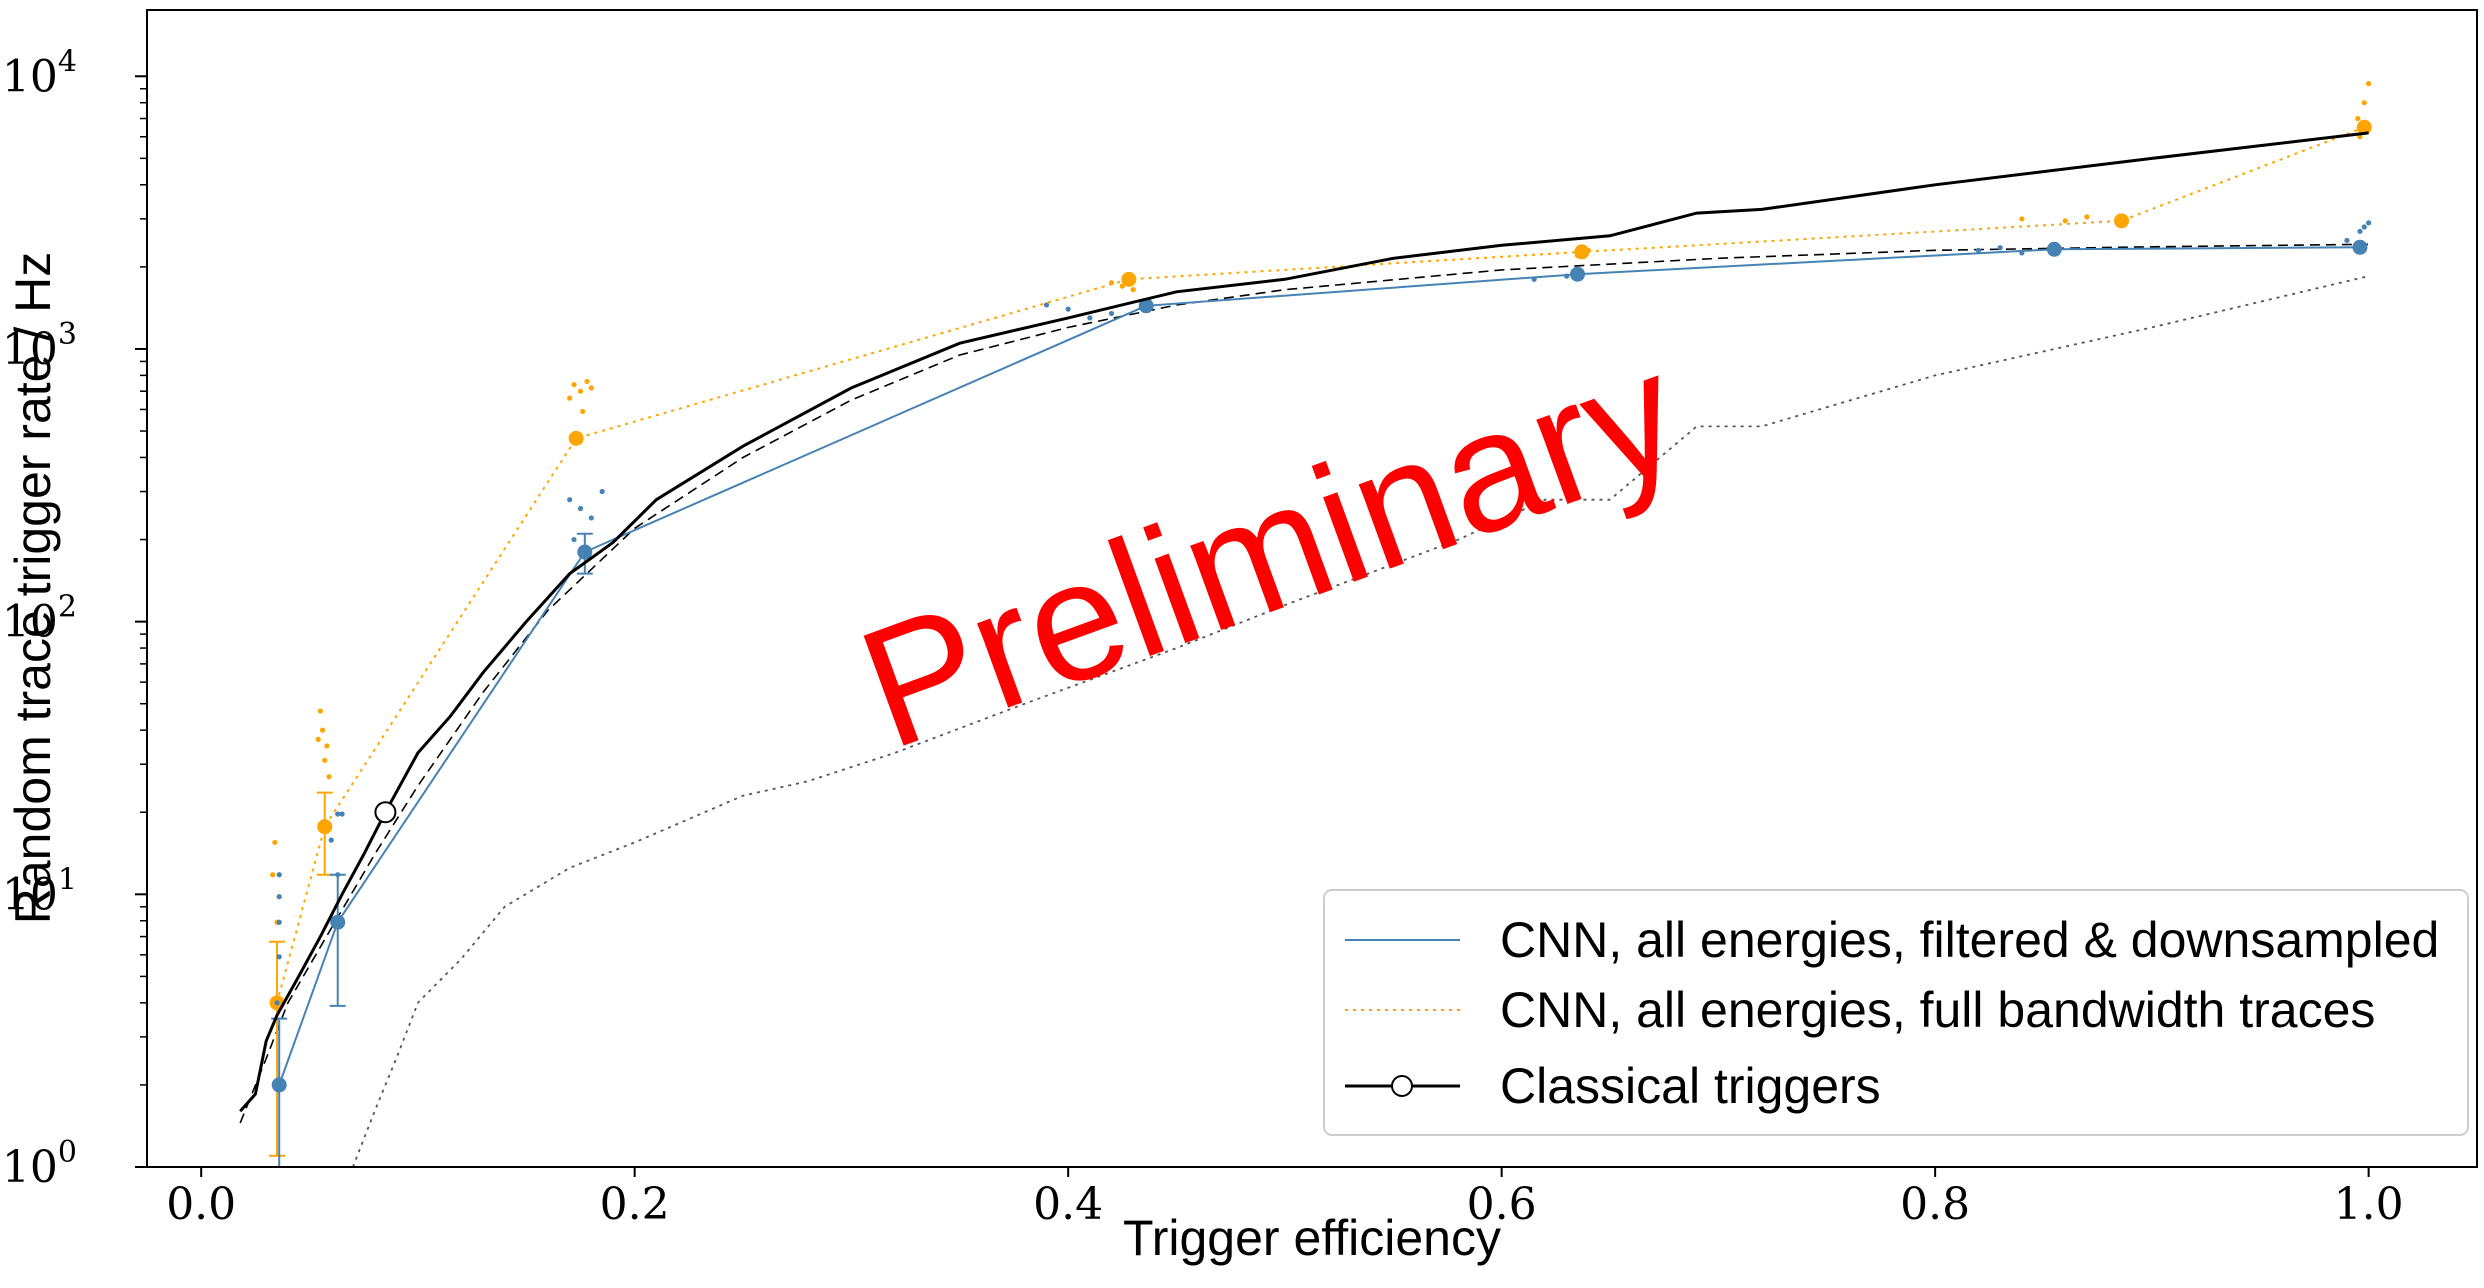 The height and width of the screenshot is (1288, 2484). What do you see at coordinates (33, 588) in the screenshot?
I see `y-axis-label: Random trace trigger rate / Hz` at bounding box center [33, 588].